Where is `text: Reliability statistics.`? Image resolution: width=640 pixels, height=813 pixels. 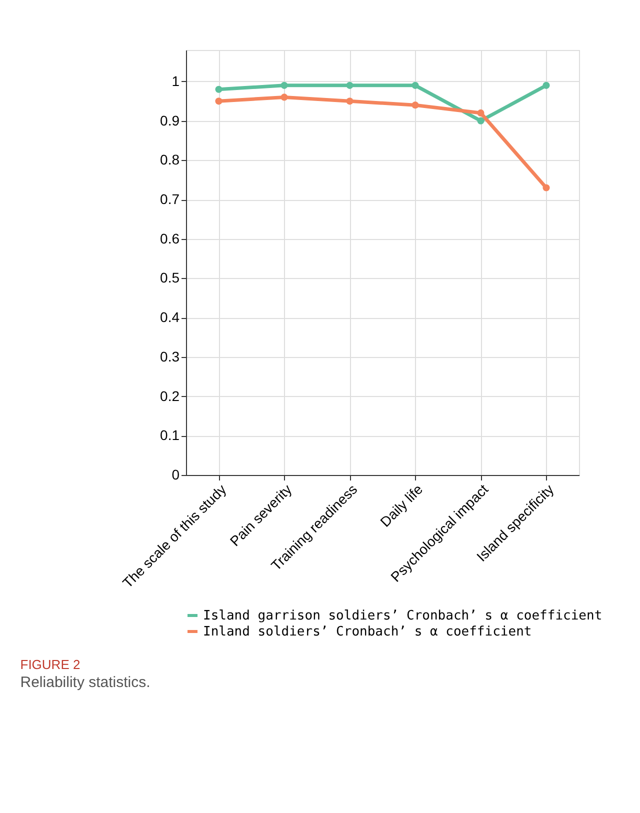 text: Reliability statistics. is located at coordinates (85, 682).